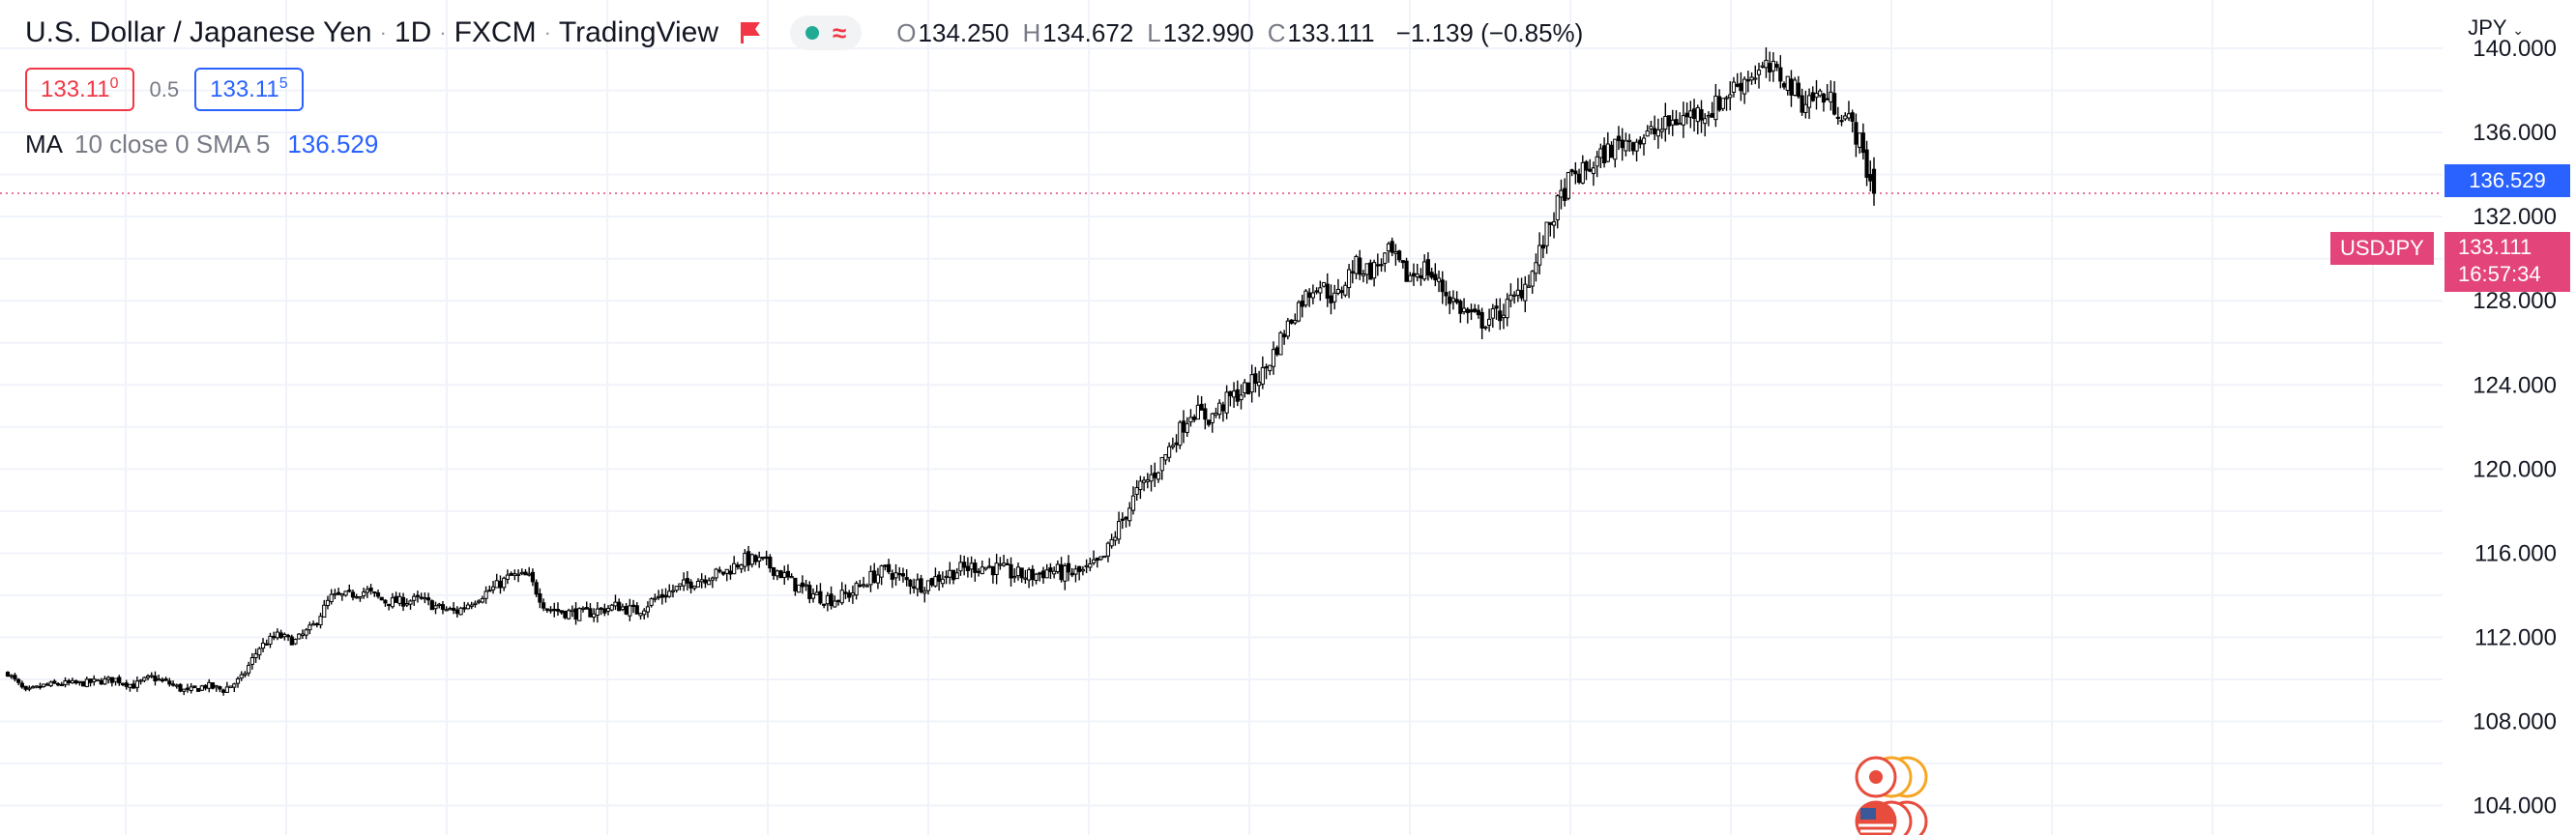 The height and width of the screenshot is (835, 2576). Describe the element at coordinates (164, 89) in the screenshot. I see `spread-value: 0.5` at that location.